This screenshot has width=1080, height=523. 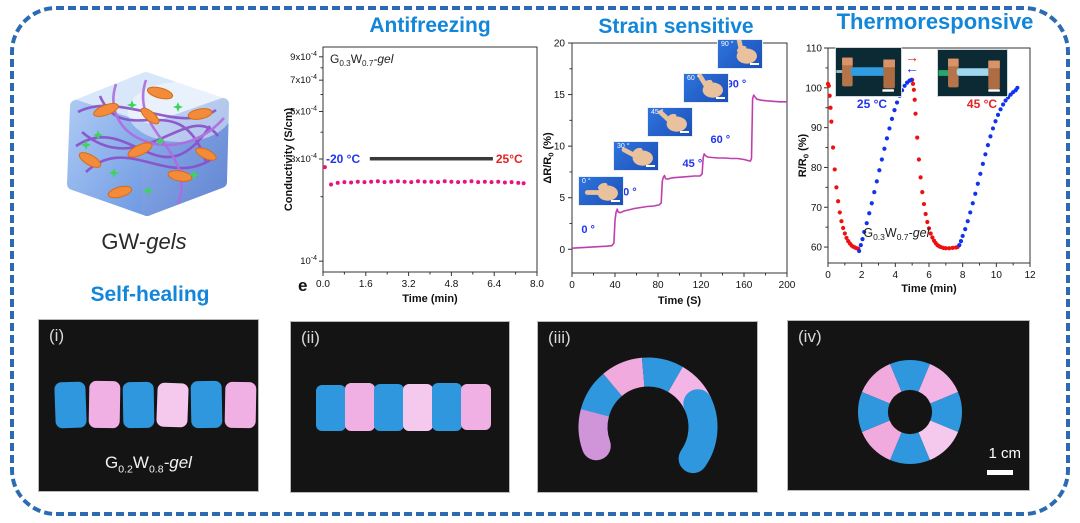 What do you see at coordinates (910, 412) in the screenshot?
I see `gel-ring` at bounding box center [910, 412].